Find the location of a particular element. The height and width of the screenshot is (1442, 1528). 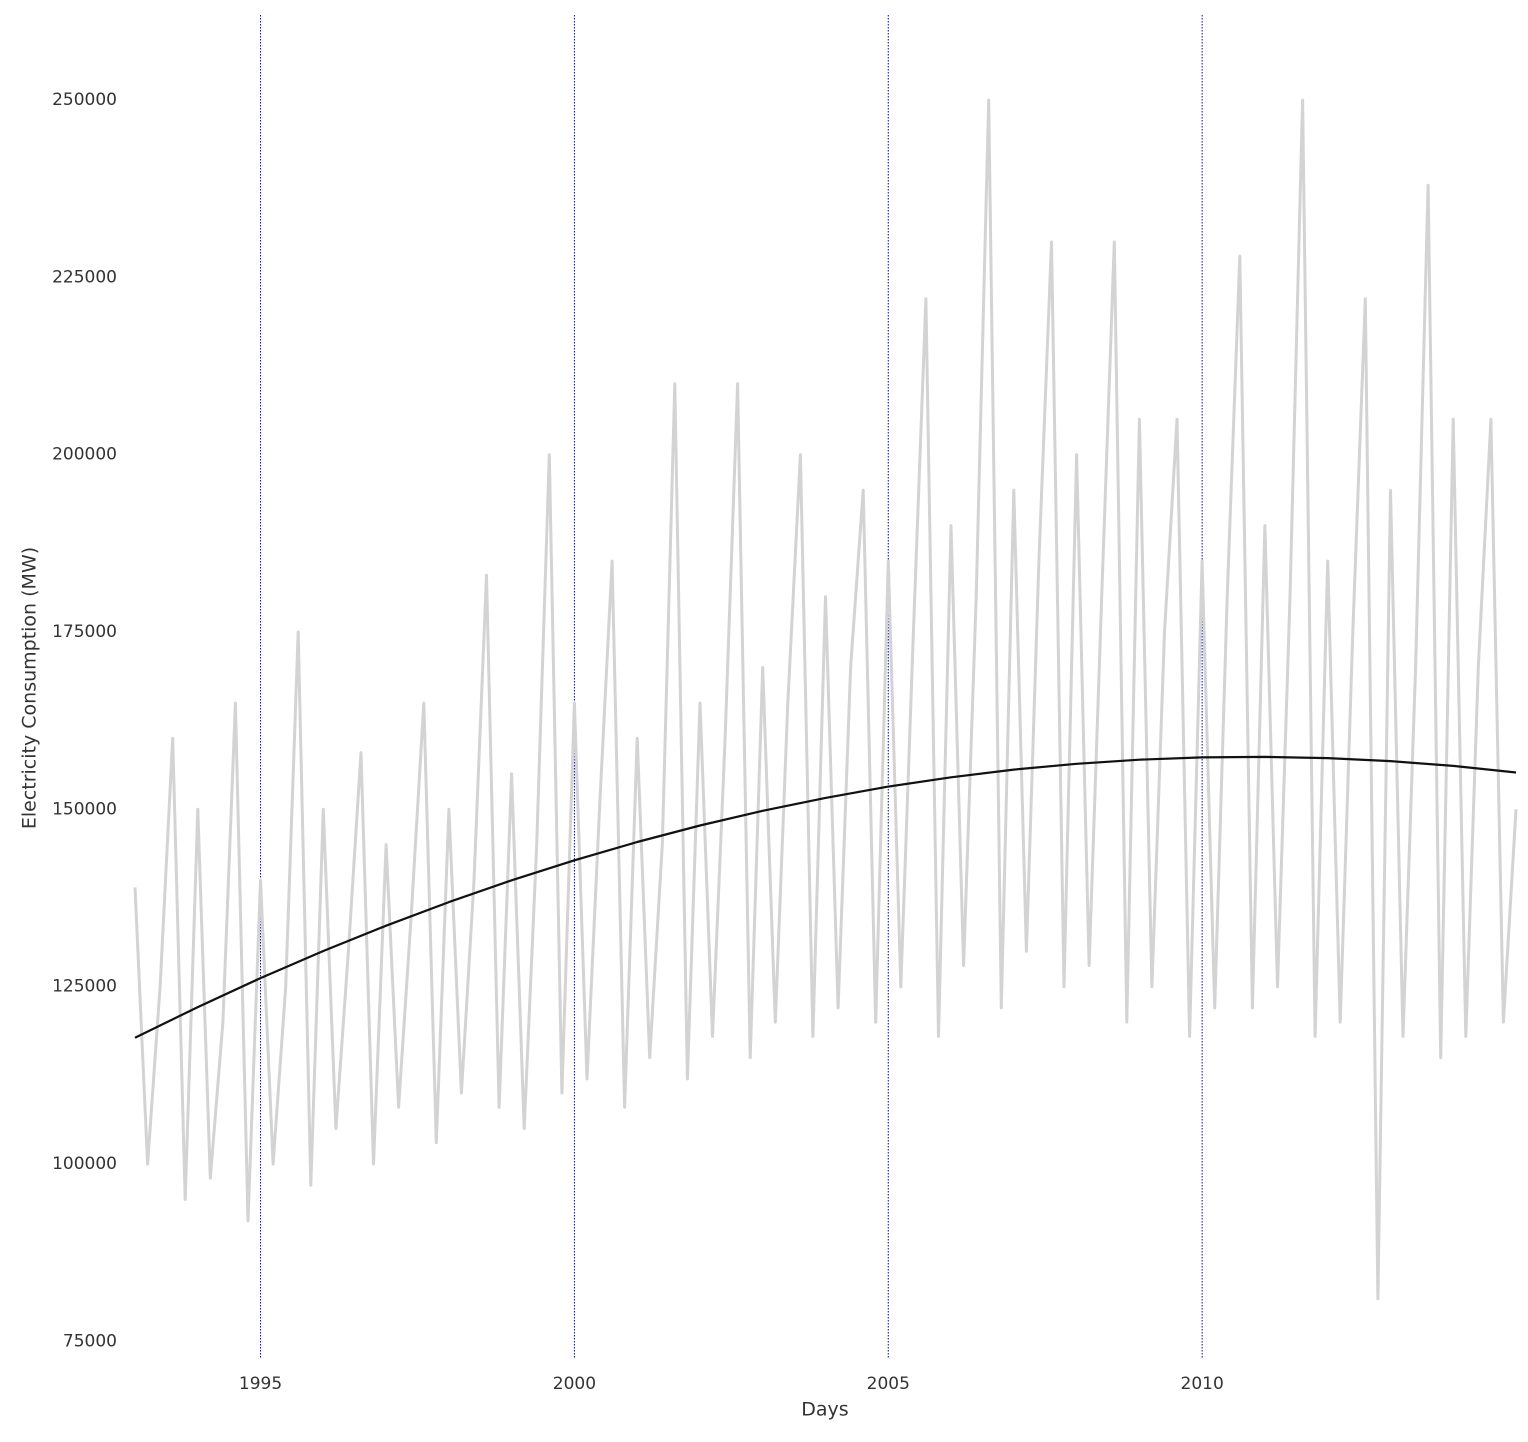

x-tick-label: 2010 is located at coordinates (1202, 1384).